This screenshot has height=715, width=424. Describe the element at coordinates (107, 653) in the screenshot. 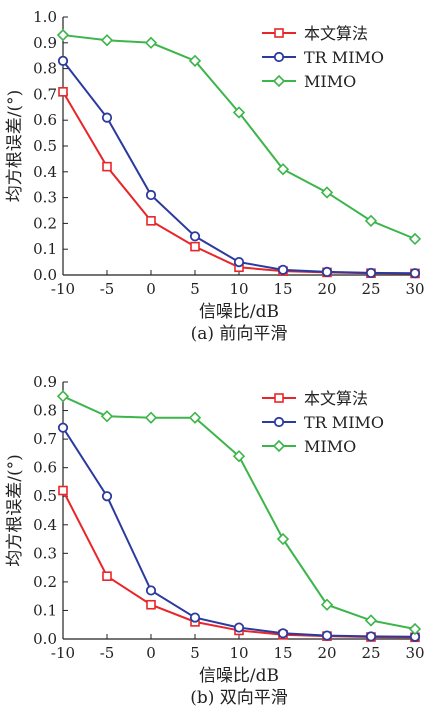

I see `x-tick-label: -5` at that location.